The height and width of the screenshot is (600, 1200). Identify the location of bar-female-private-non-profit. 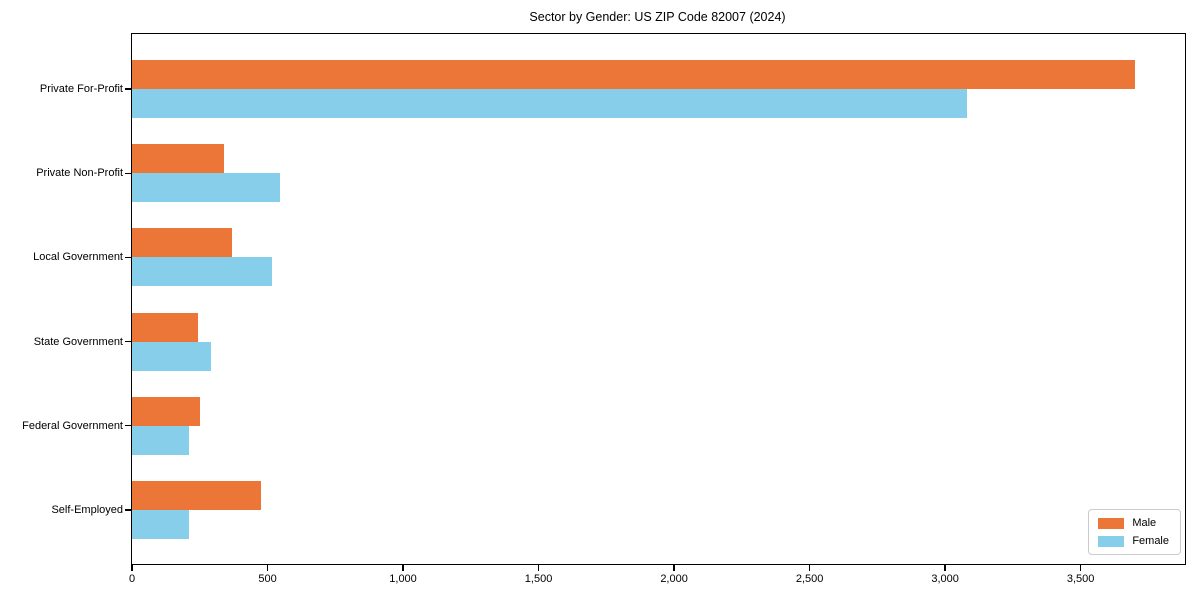
(206, 188).